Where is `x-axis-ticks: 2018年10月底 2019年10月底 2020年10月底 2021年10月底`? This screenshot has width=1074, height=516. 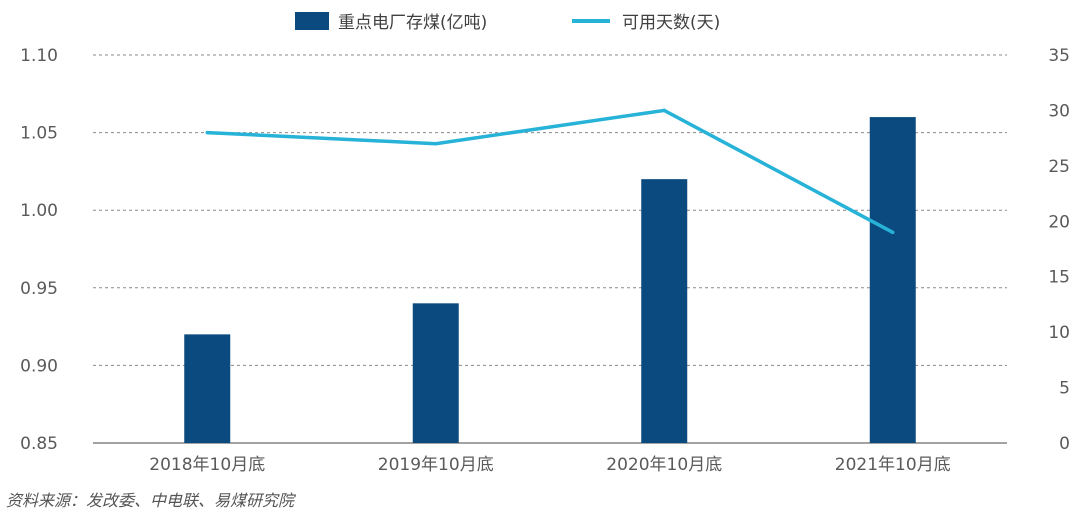 x-axis-ticks: 2018年10月底 2019年10月底 2020年10月底 2021年10月底 is located at coordinates (549, 465).